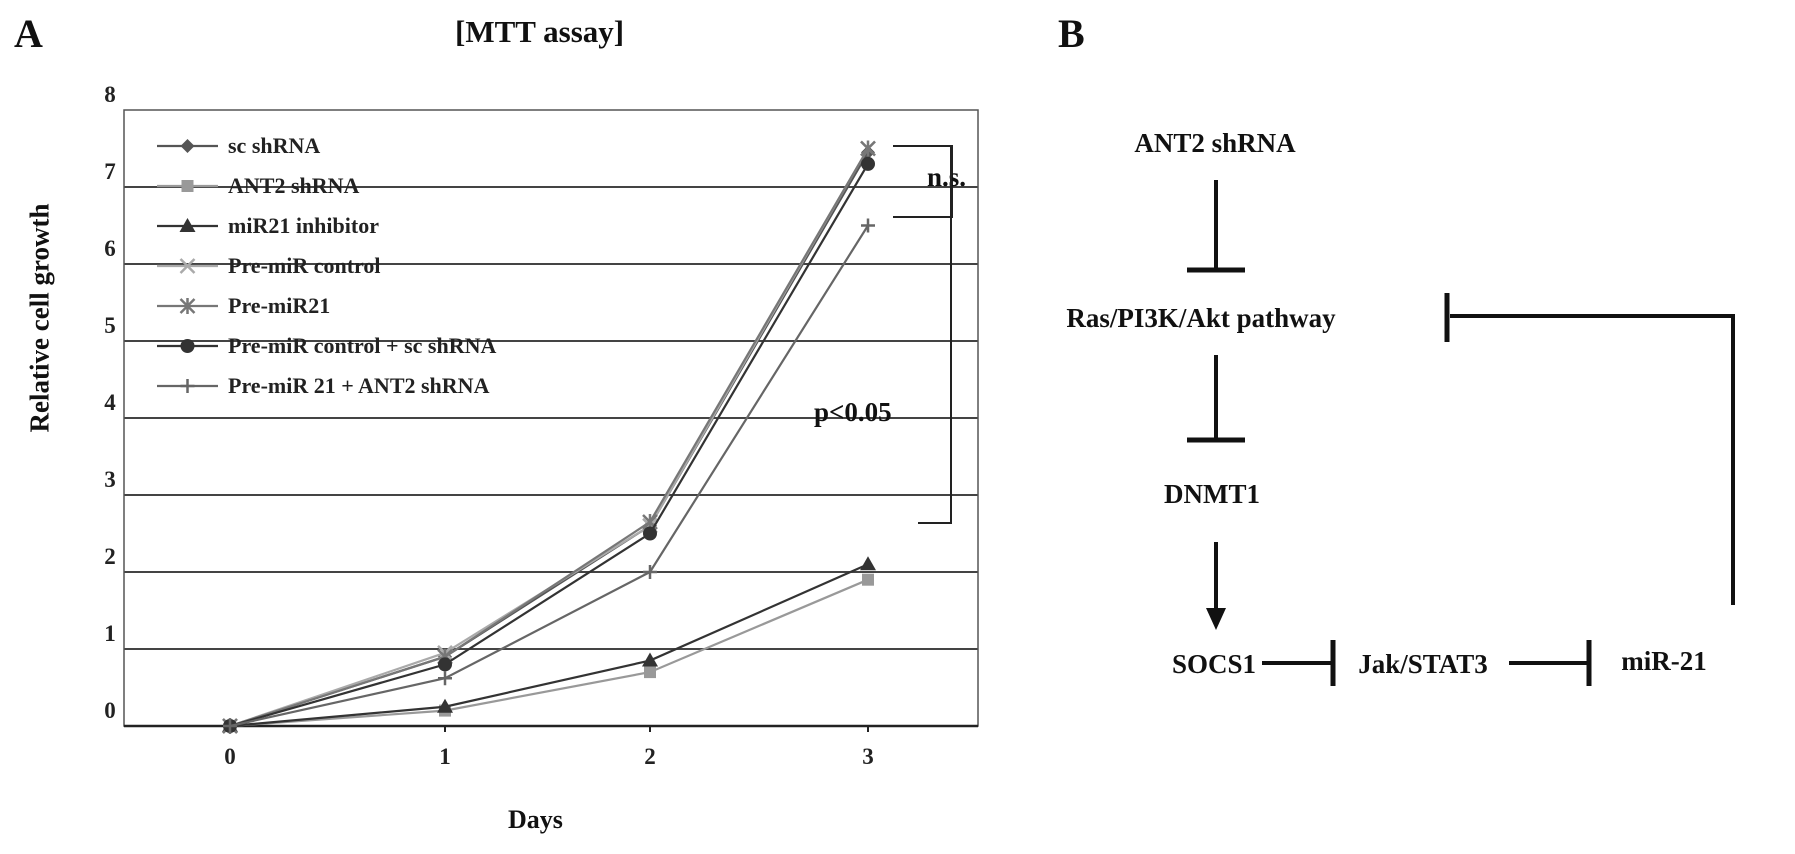 The height and width of the screenshot is (854, 1795). What do you see at coordinates (935, 334) in the screenshot?
I see `p-bracket` at bounding box center [935, 334].